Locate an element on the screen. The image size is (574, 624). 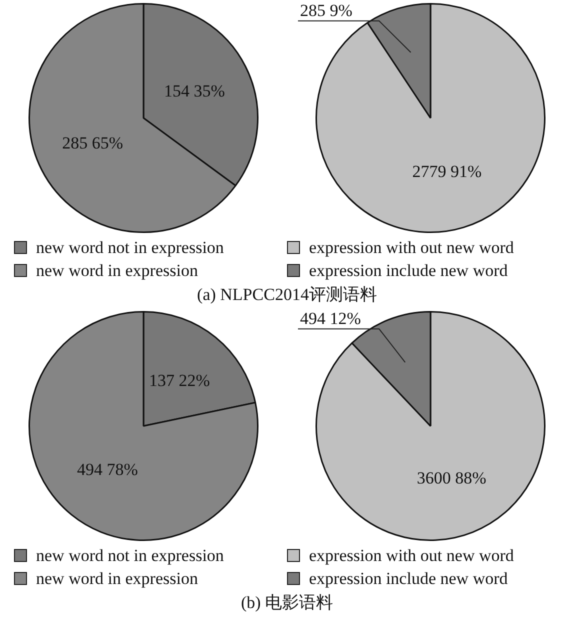
data-label: 2779 91% is located at coordinates (447, 172).